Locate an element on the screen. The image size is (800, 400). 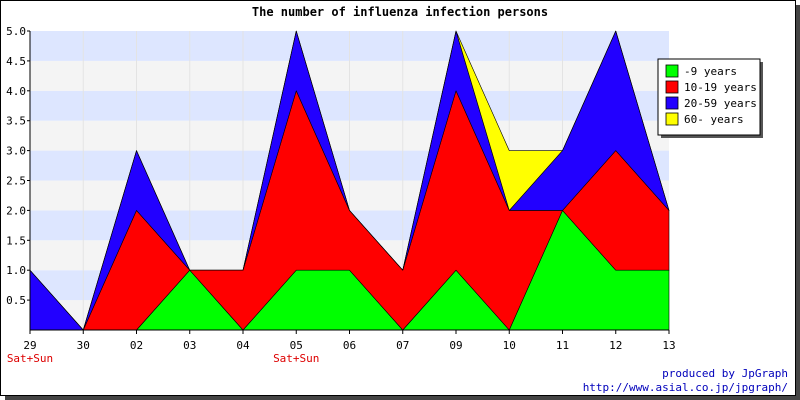
y-tick-label: 0.5 is located at coordinates (16, 300).